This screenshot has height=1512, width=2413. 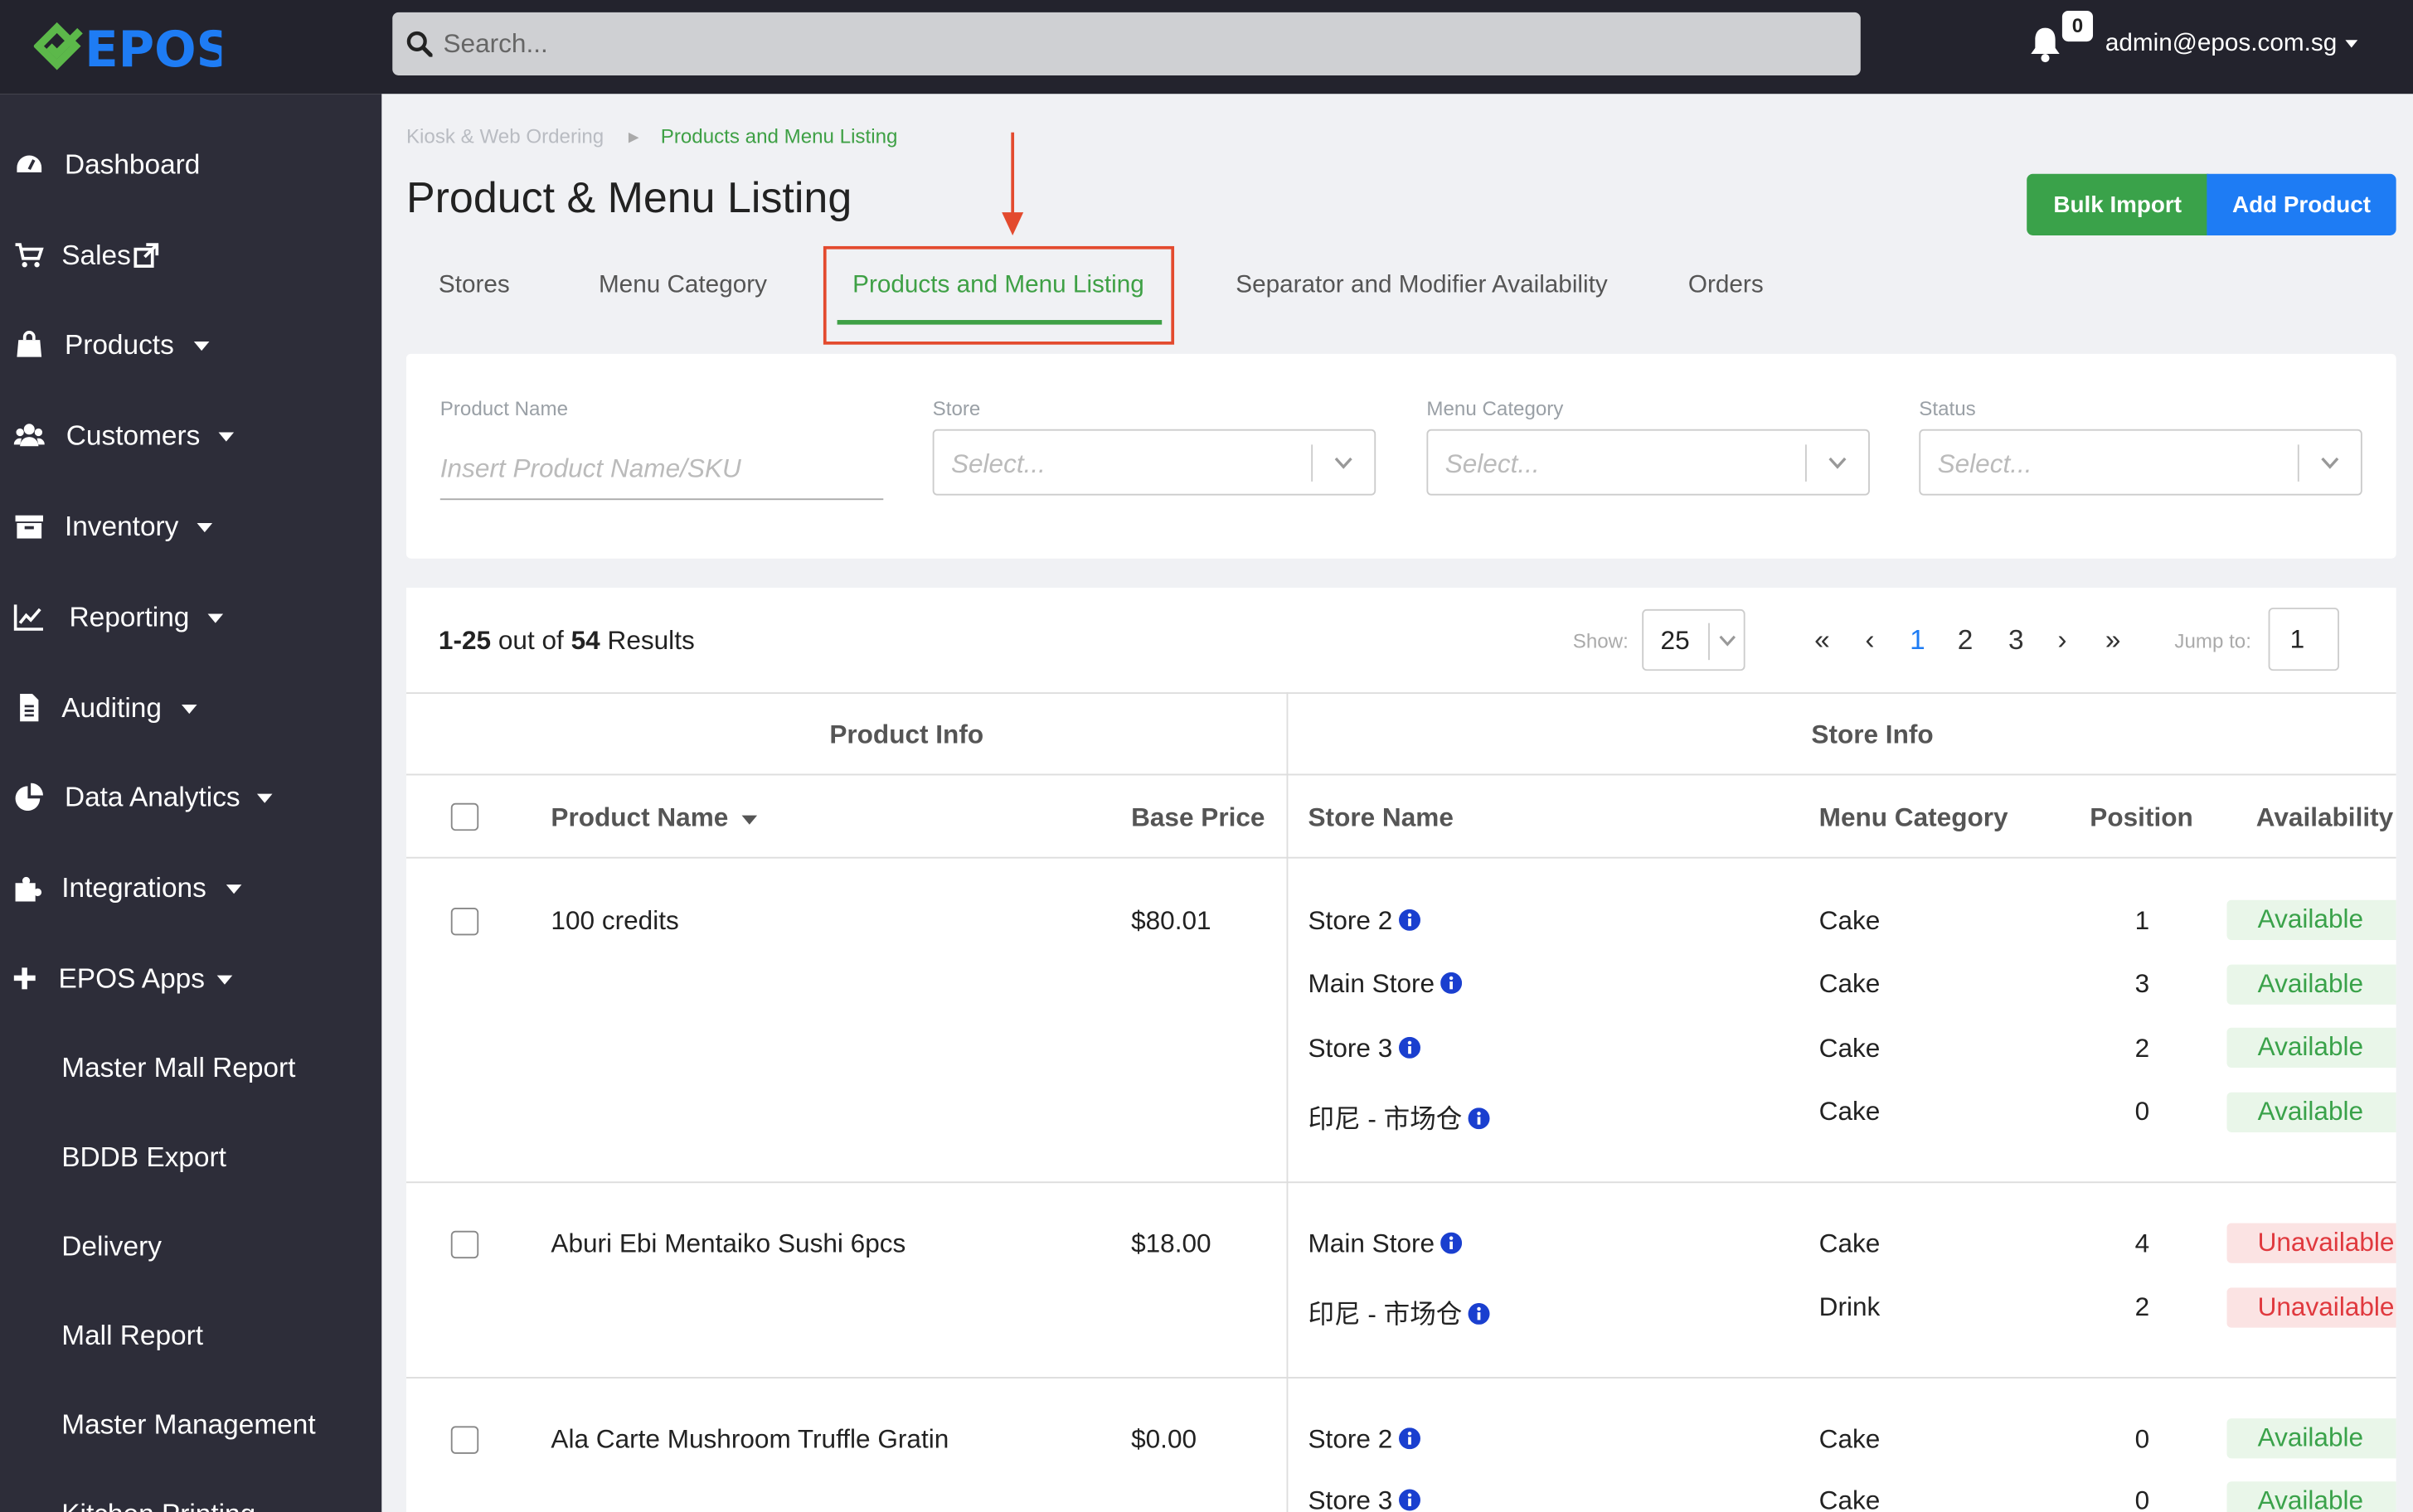 I want to click on bell-icon, so click(x=2045, y=45).